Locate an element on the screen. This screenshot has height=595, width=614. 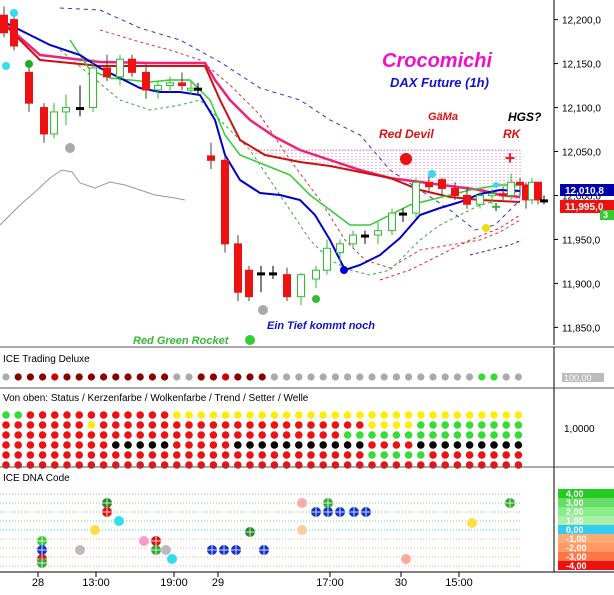
red-dashed-lower is located at coordinates (450, 247).